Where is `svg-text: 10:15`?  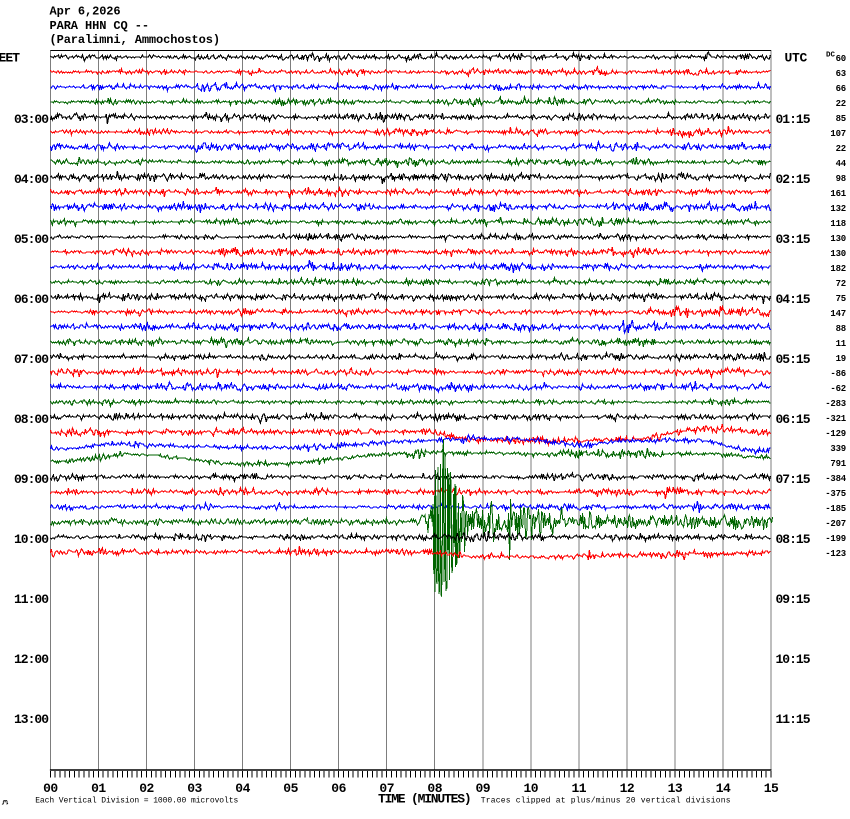 svg-text: 10:15 is located at coordinates (793, 659).